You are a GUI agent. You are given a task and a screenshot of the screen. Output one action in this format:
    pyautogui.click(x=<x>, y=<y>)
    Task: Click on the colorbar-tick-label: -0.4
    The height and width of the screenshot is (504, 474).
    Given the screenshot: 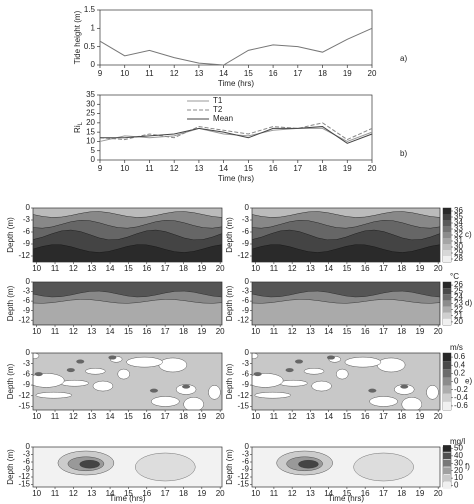 What is the action you would take?
    pyautogui.click(x=461, y=397)
    